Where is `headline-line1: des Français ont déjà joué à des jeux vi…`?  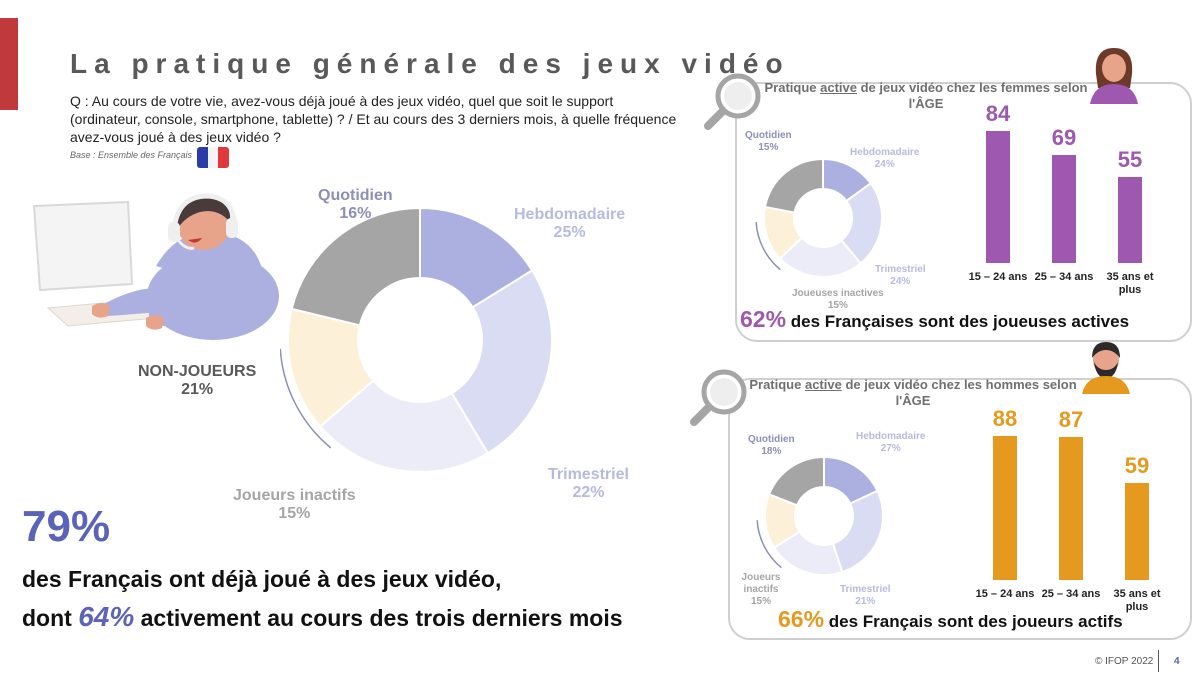
headline-line1: des Français ont déjà joué à des jeux vi… is located at coordinates (262, 579).